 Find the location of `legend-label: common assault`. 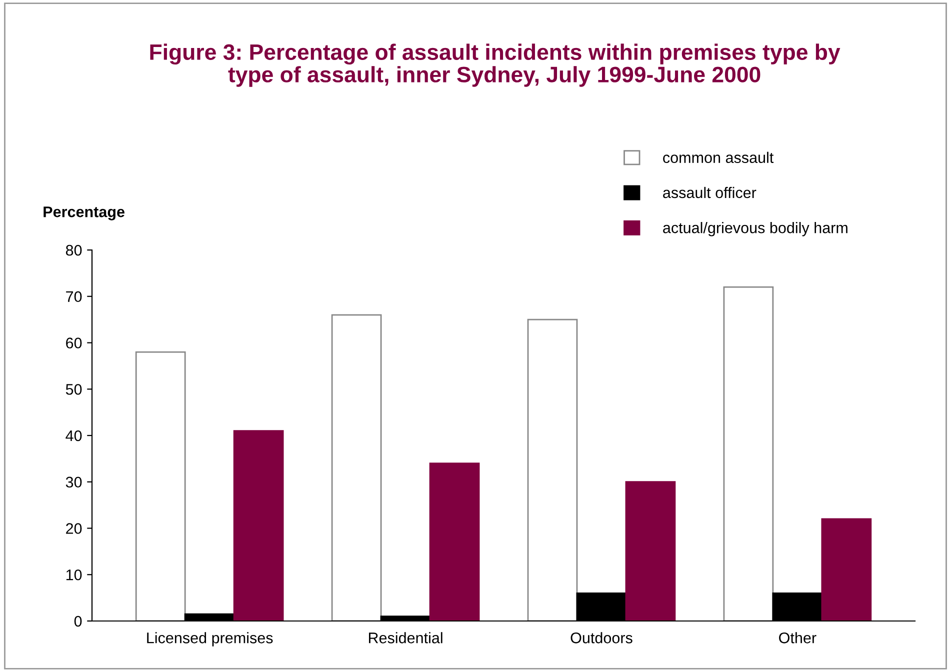

legend-label: common assault is located at coordinates (718, 158).